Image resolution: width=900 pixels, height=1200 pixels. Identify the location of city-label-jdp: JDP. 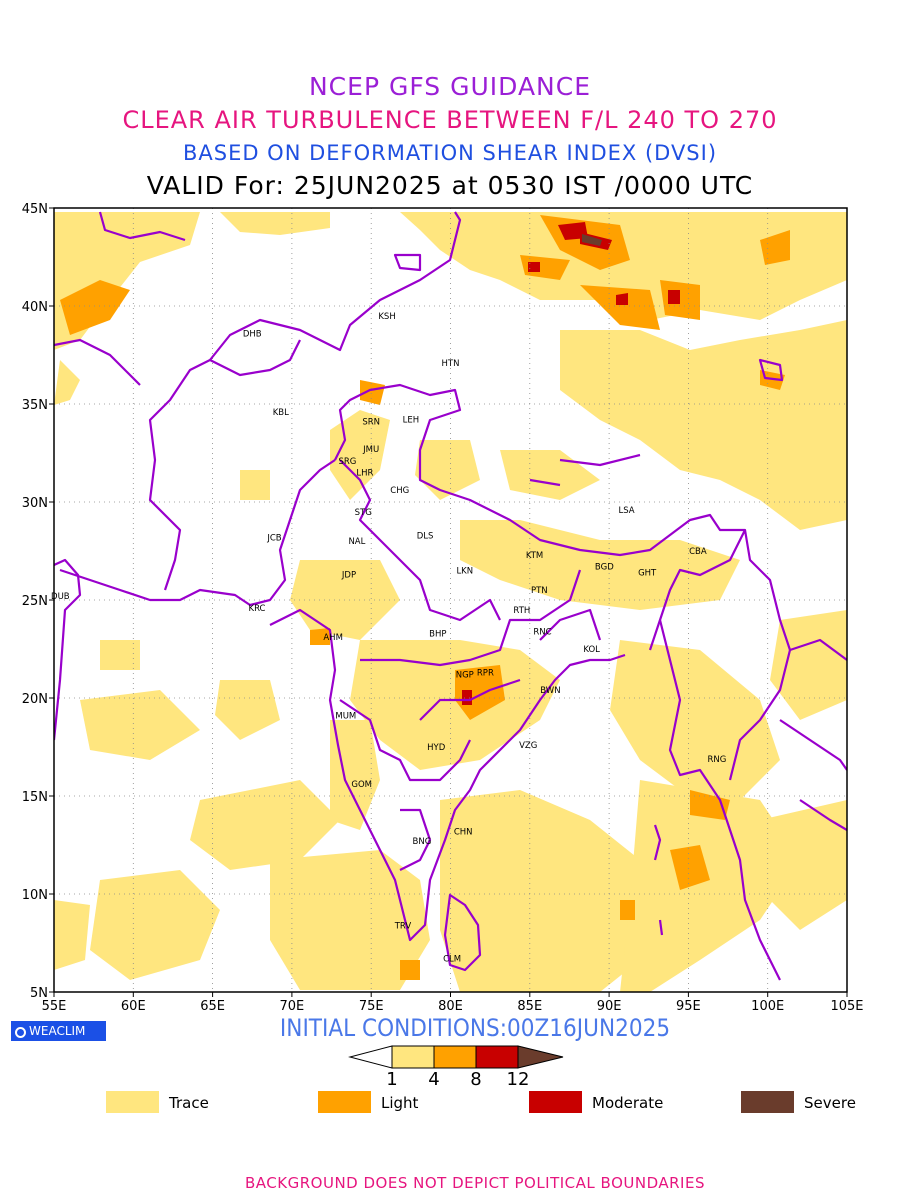
(348, 576).